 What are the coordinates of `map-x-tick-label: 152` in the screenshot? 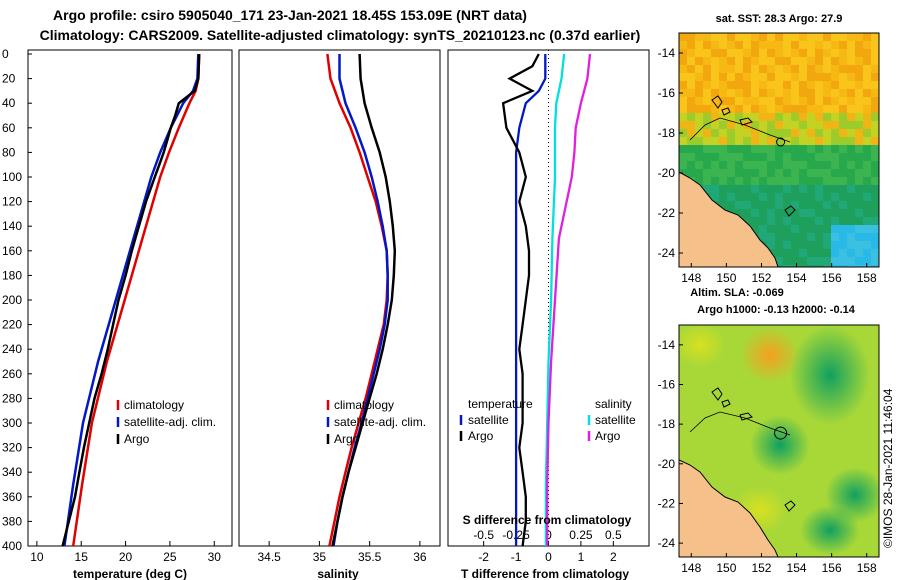 It's located at (761, 278).